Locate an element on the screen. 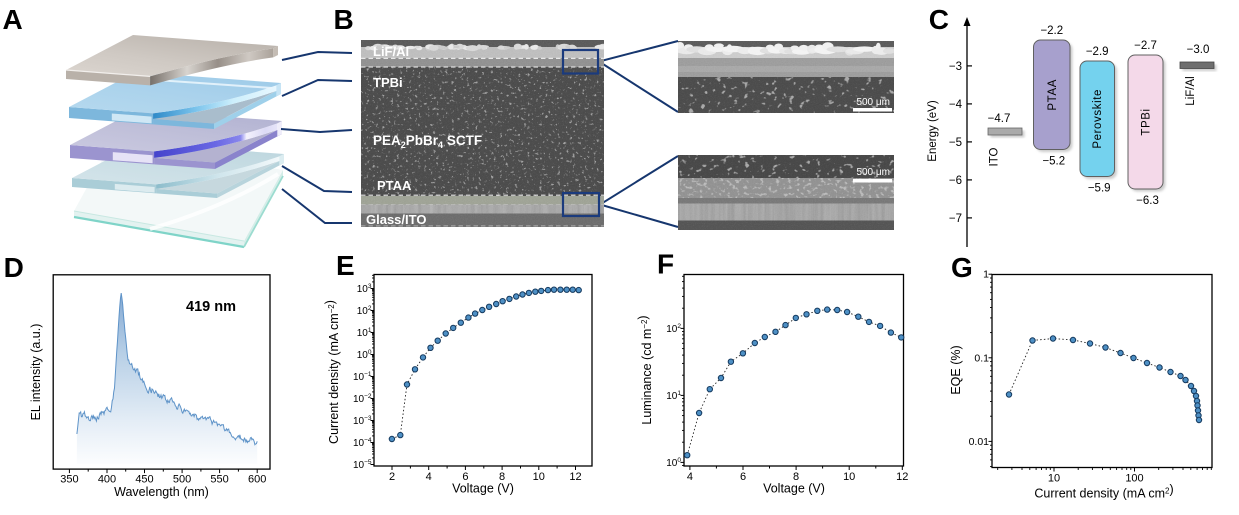  svg-text: −6 is located at coordinates (955, 181).